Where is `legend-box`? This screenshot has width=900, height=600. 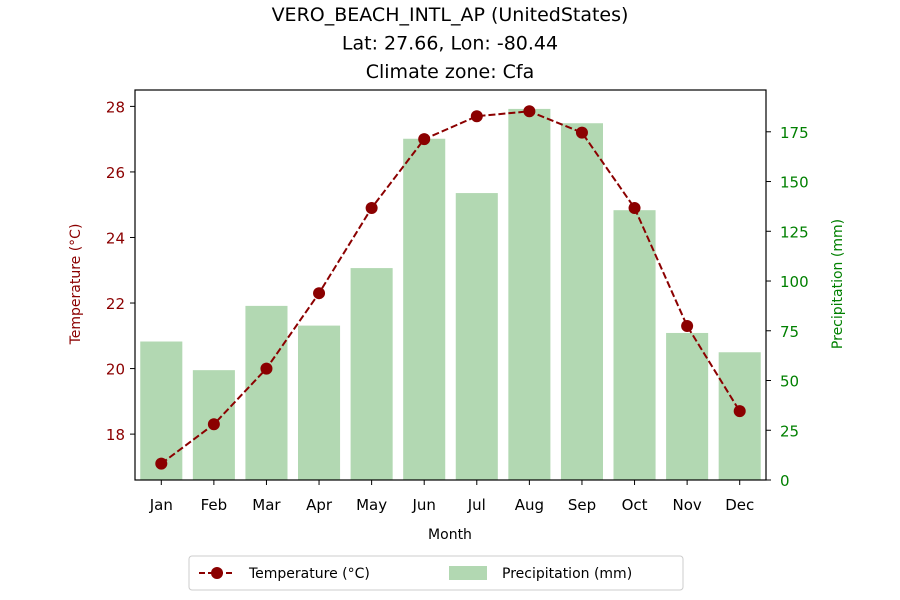 legend-box is located at coordinates (436, 573).